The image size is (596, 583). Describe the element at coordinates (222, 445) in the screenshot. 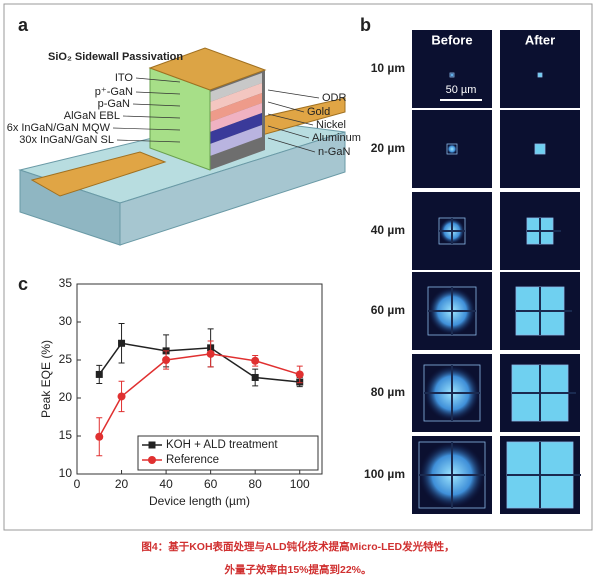

I see `legend-label: KOH + ALD treatment` at that location.